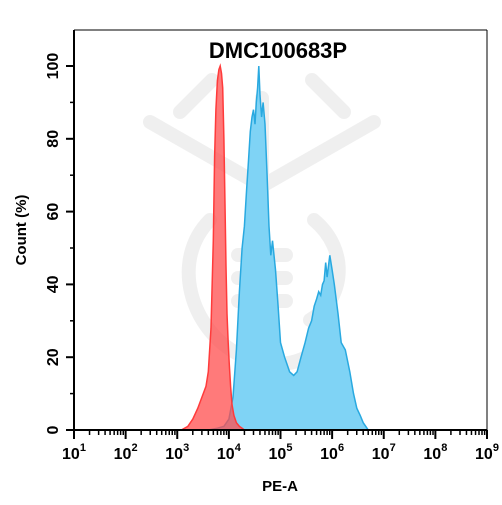 The image size is (502, 505). I want to click on x-tick-label: 10⁸, so click(435, 452).